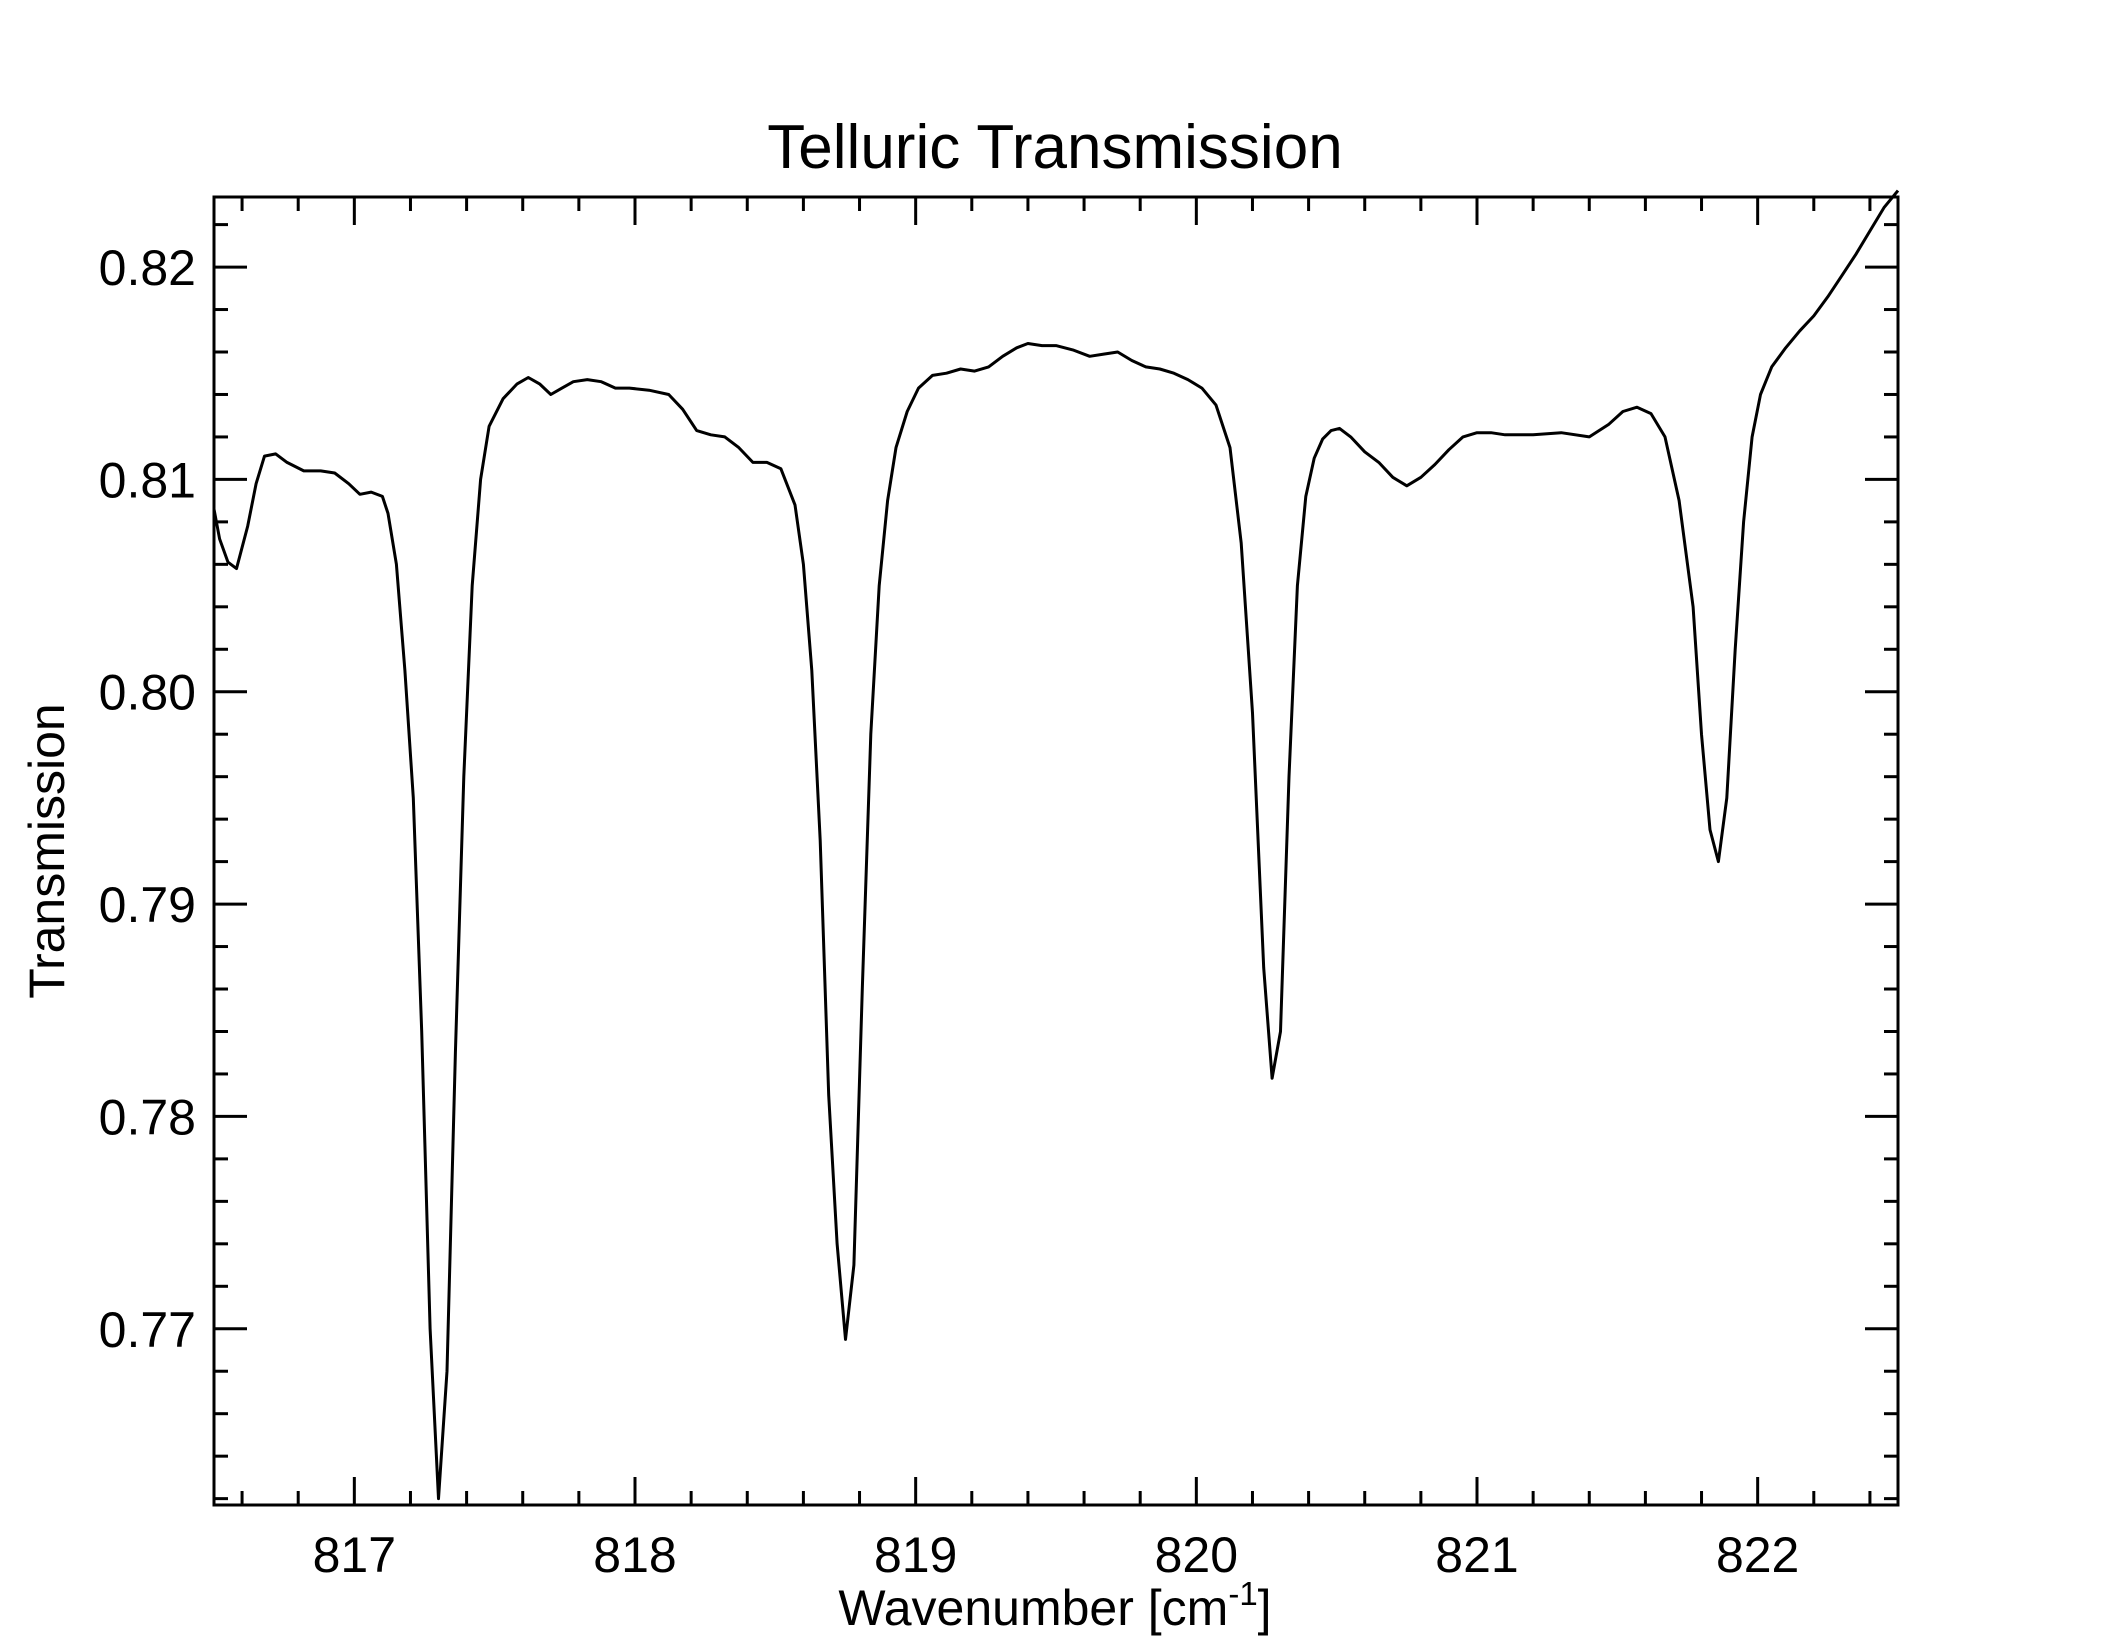  I want to click on y-tick-label: 0.81, so click(147, 480).